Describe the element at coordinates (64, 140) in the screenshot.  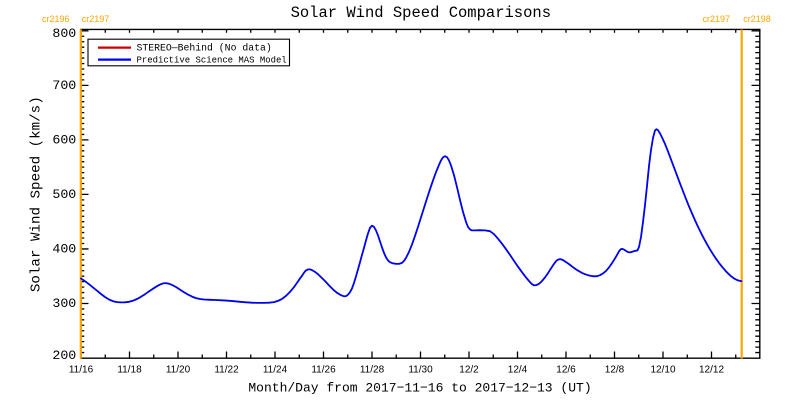
I see `svg-text: 600` at that location.